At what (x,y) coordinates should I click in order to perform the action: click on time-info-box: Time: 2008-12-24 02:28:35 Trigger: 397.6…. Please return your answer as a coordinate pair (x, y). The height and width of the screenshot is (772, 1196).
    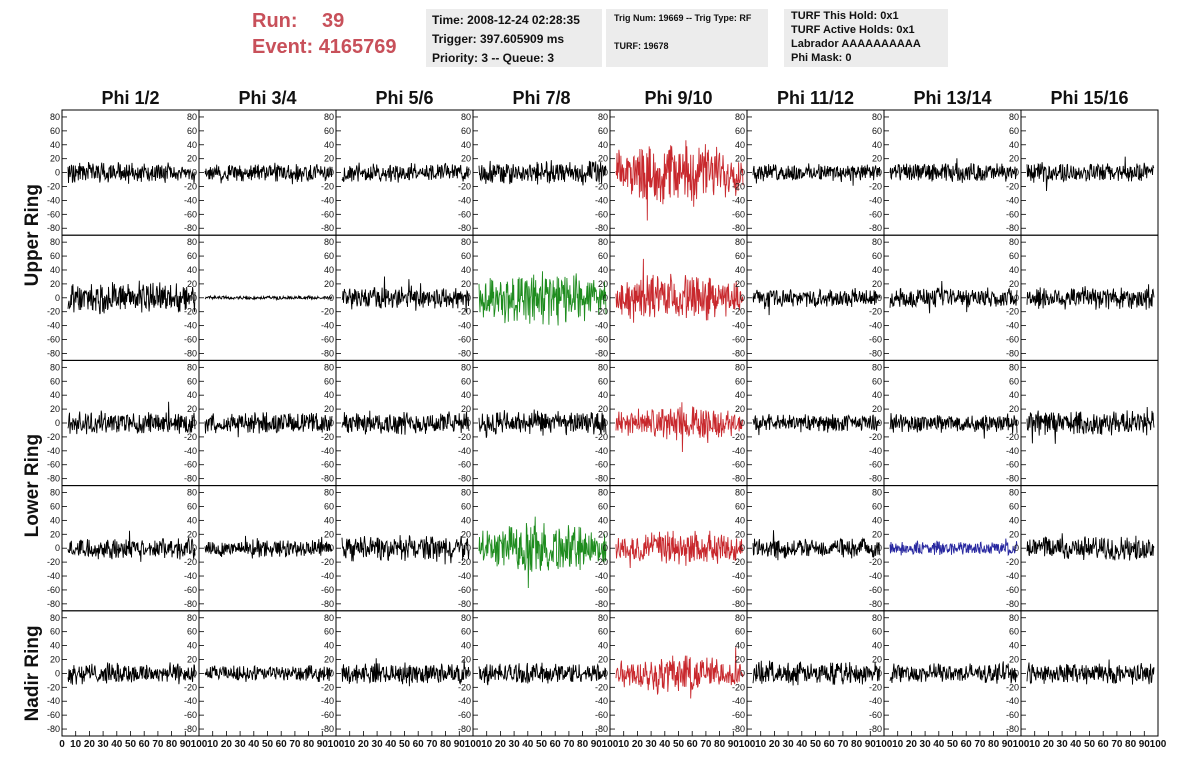
    Looking at the image, I should click on (514, 38).